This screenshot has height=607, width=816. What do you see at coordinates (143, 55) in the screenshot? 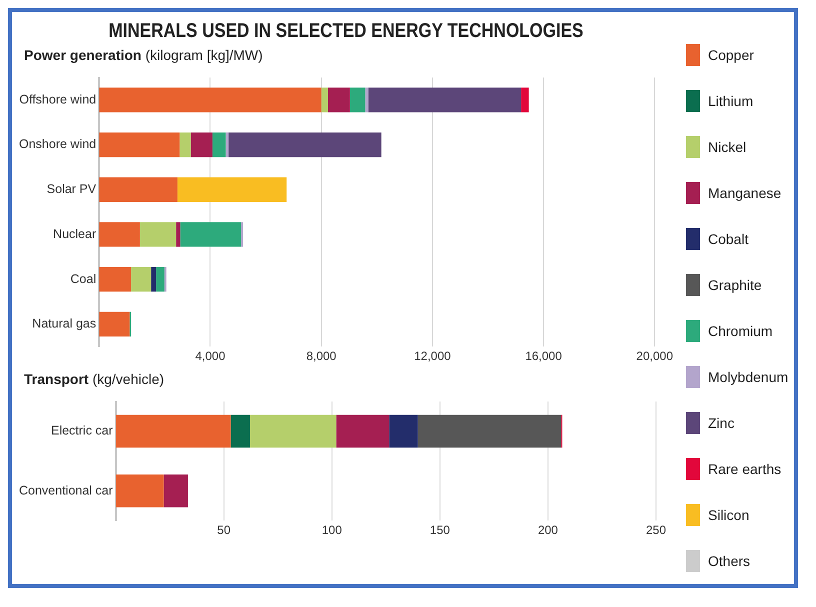
I see `chart-subtitle: Power generation (kilogram [kg]/MW)` at bounding box center [143, 55].